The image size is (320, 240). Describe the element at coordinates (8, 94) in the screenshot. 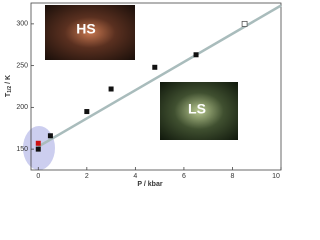

I see `y-label-main: T` at that location.